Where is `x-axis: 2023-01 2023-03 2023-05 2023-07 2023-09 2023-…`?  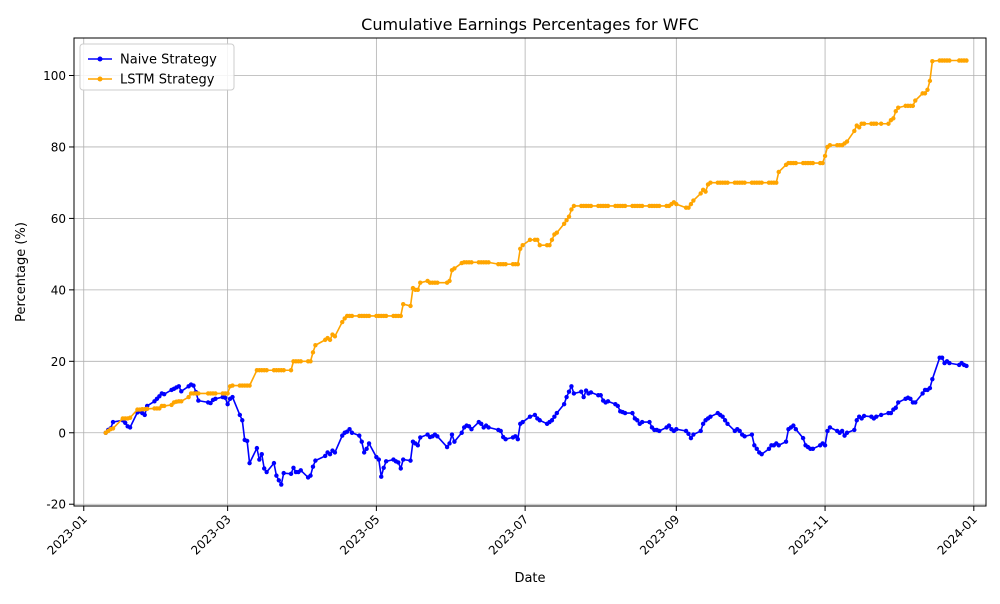 x-axis: 2023-01 2023-03 2023-05 2023-07 2023-09 2023-… is located at coordinates (512, 532).